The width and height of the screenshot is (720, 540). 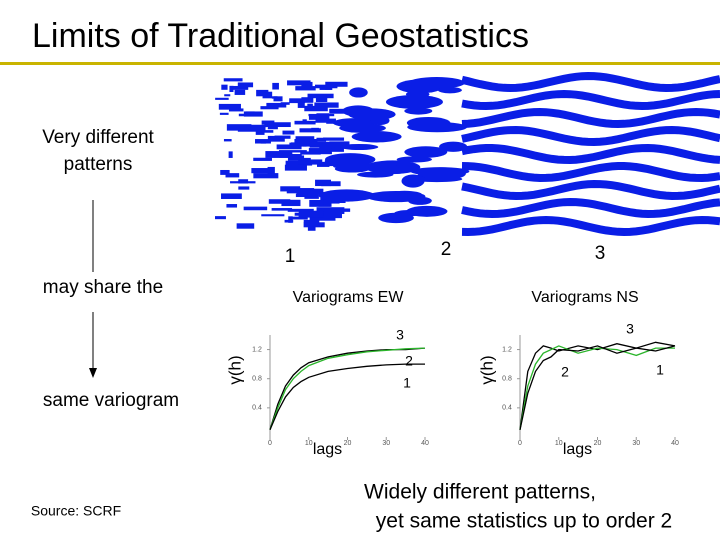 What do you see at coordinates (257, 379) in the screenshot?
I see `y-tick-label: 0.8` at bounding box center [257, 379].